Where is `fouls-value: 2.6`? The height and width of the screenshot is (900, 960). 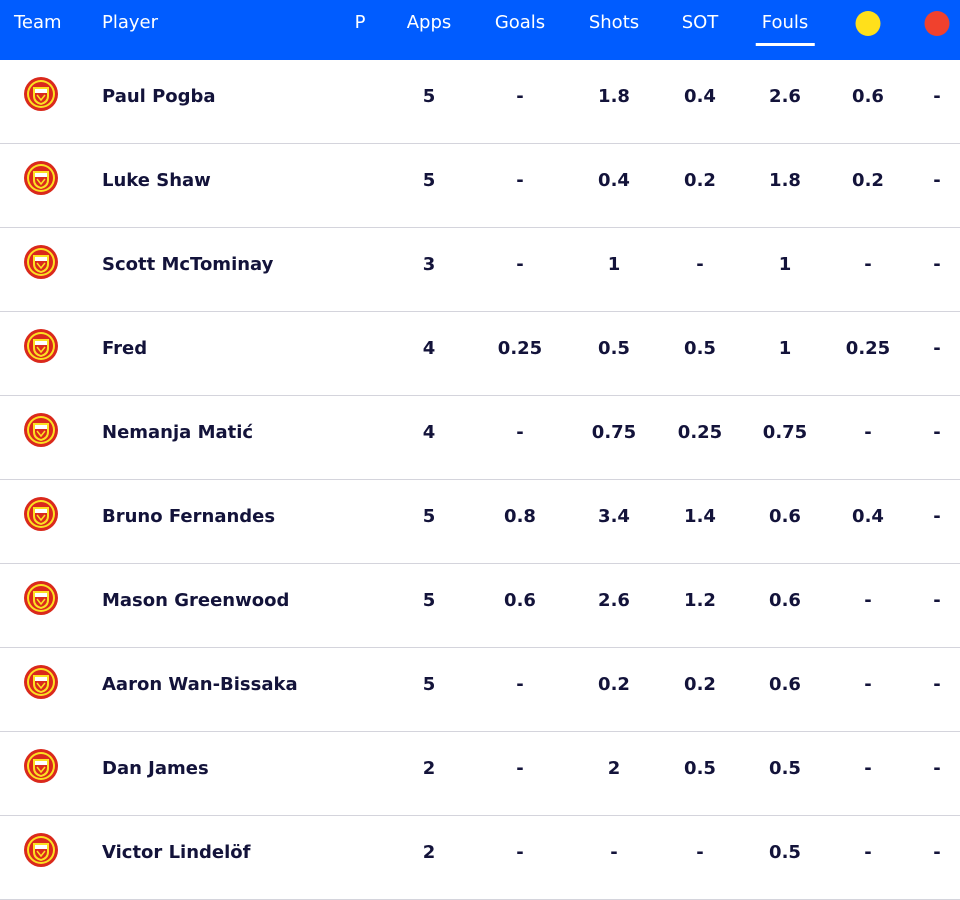
fouls-value: 2.6 is located at coordinates (785, 96).